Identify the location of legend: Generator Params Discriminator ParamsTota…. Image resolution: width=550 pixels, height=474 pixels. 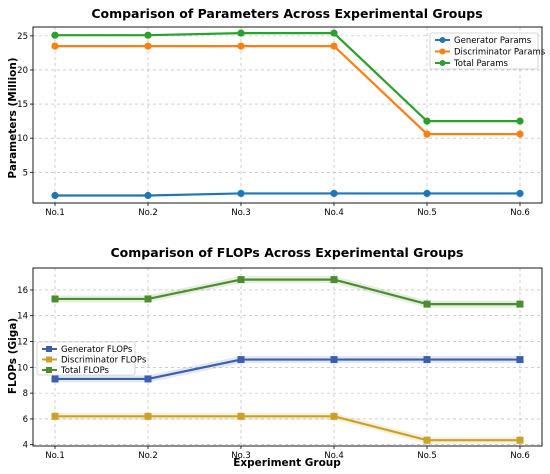
(487, 51).